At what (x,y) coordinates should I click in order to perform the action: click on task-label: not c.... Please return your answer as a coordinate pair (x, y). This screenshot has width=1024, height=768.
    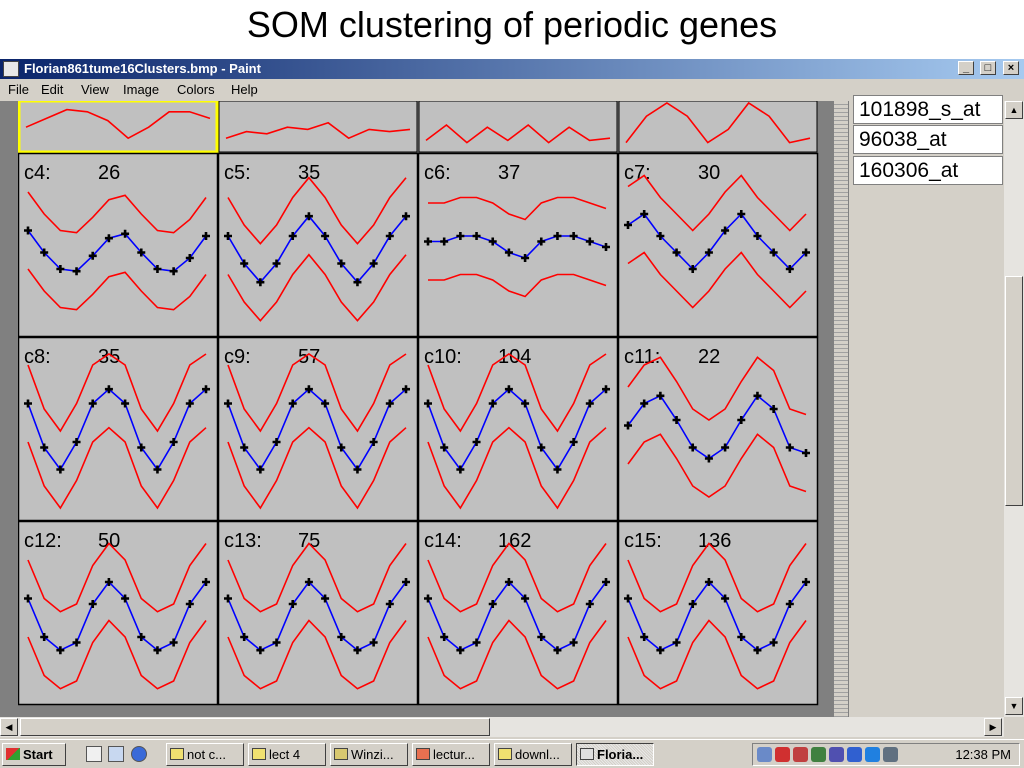
    Looking at the image, I should click on (207, 754).